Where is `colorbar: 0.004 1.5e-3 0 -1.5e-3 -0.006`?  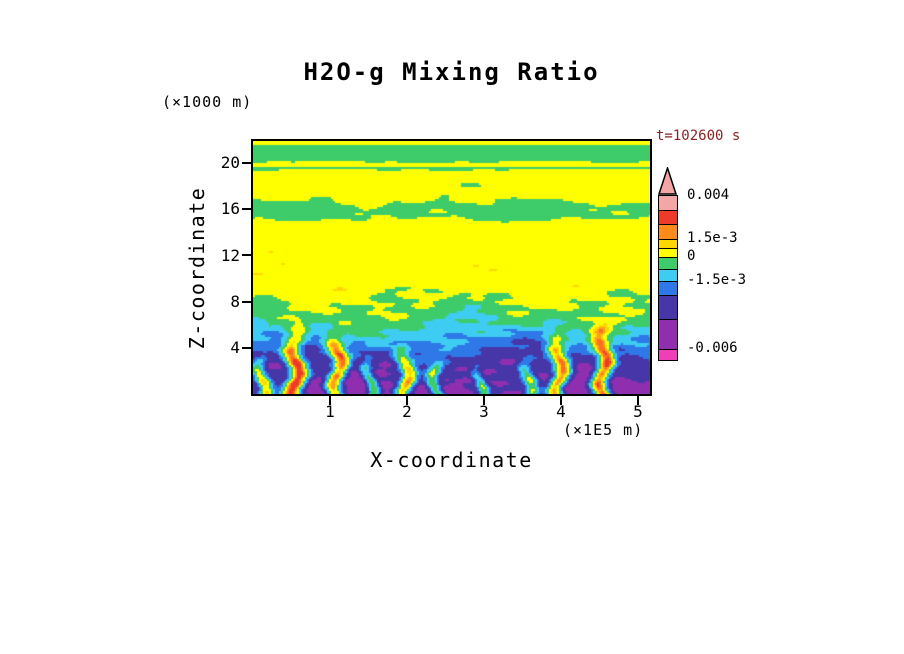
colorbar: 0.004 1.5e-3 0 -1.5e-3 -0.006 is located at coordinates (723, 272).